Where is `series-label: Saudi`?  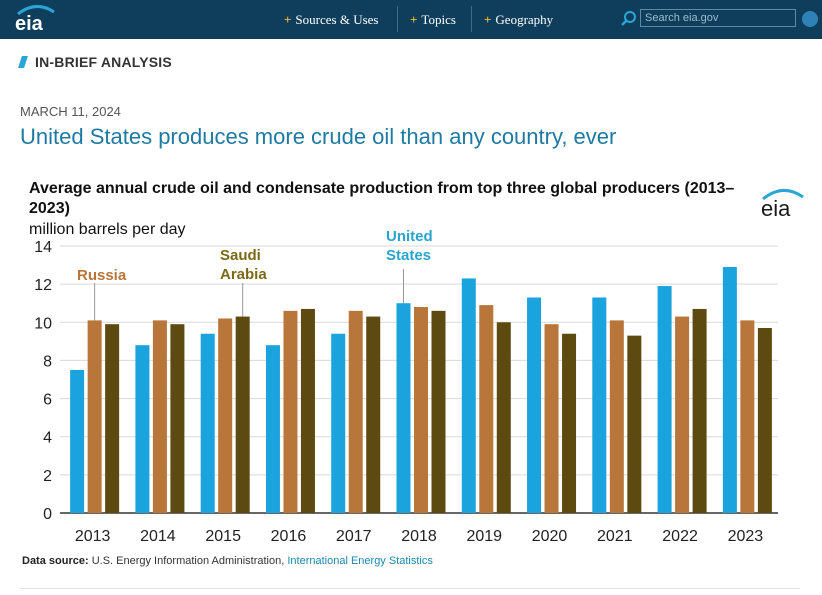 series-label: Saudi is located at coordinates (240, 255).